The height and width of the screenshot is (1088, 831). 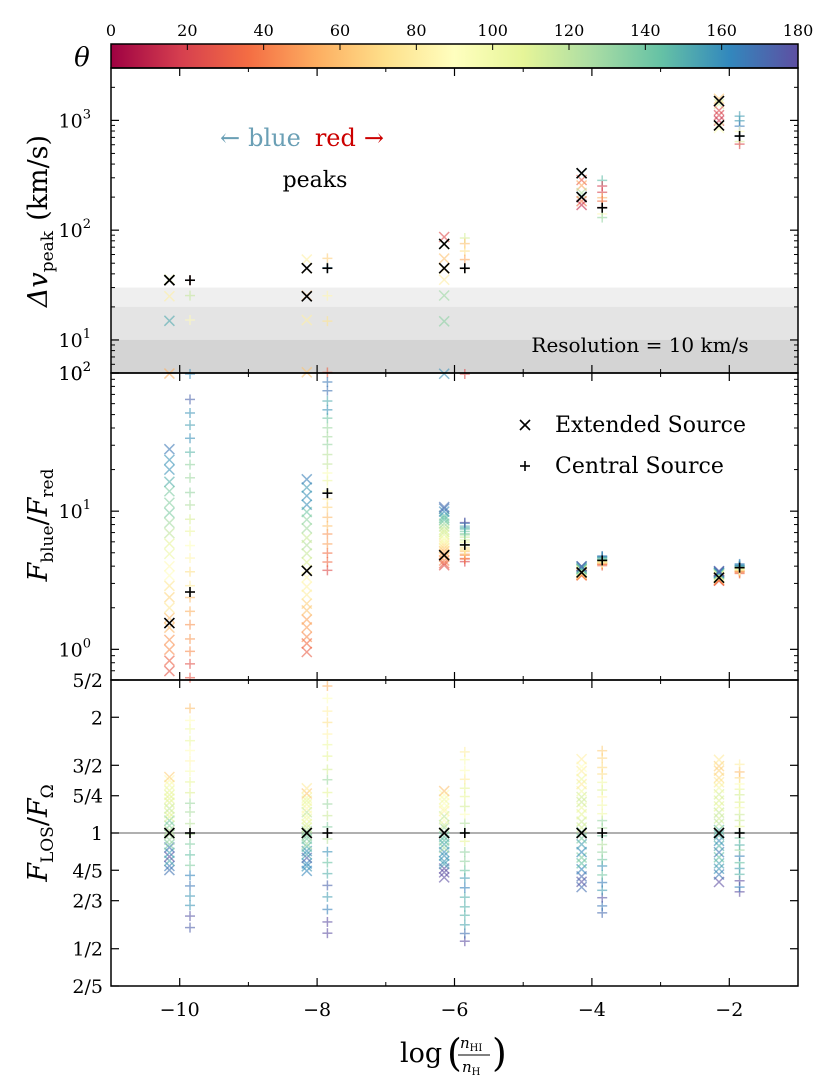 What do you see at coordinates (87, 987) in the screenshot?
I see `y-tick-label: 2/5` at bounding box center [87, 987].